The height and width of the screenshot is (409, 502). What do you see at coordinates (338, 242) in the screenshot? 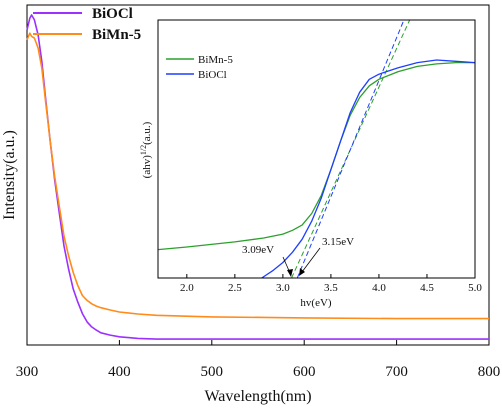
I see `annotation-3-15ev: 3.15eV` at bounding box center [338, 242].